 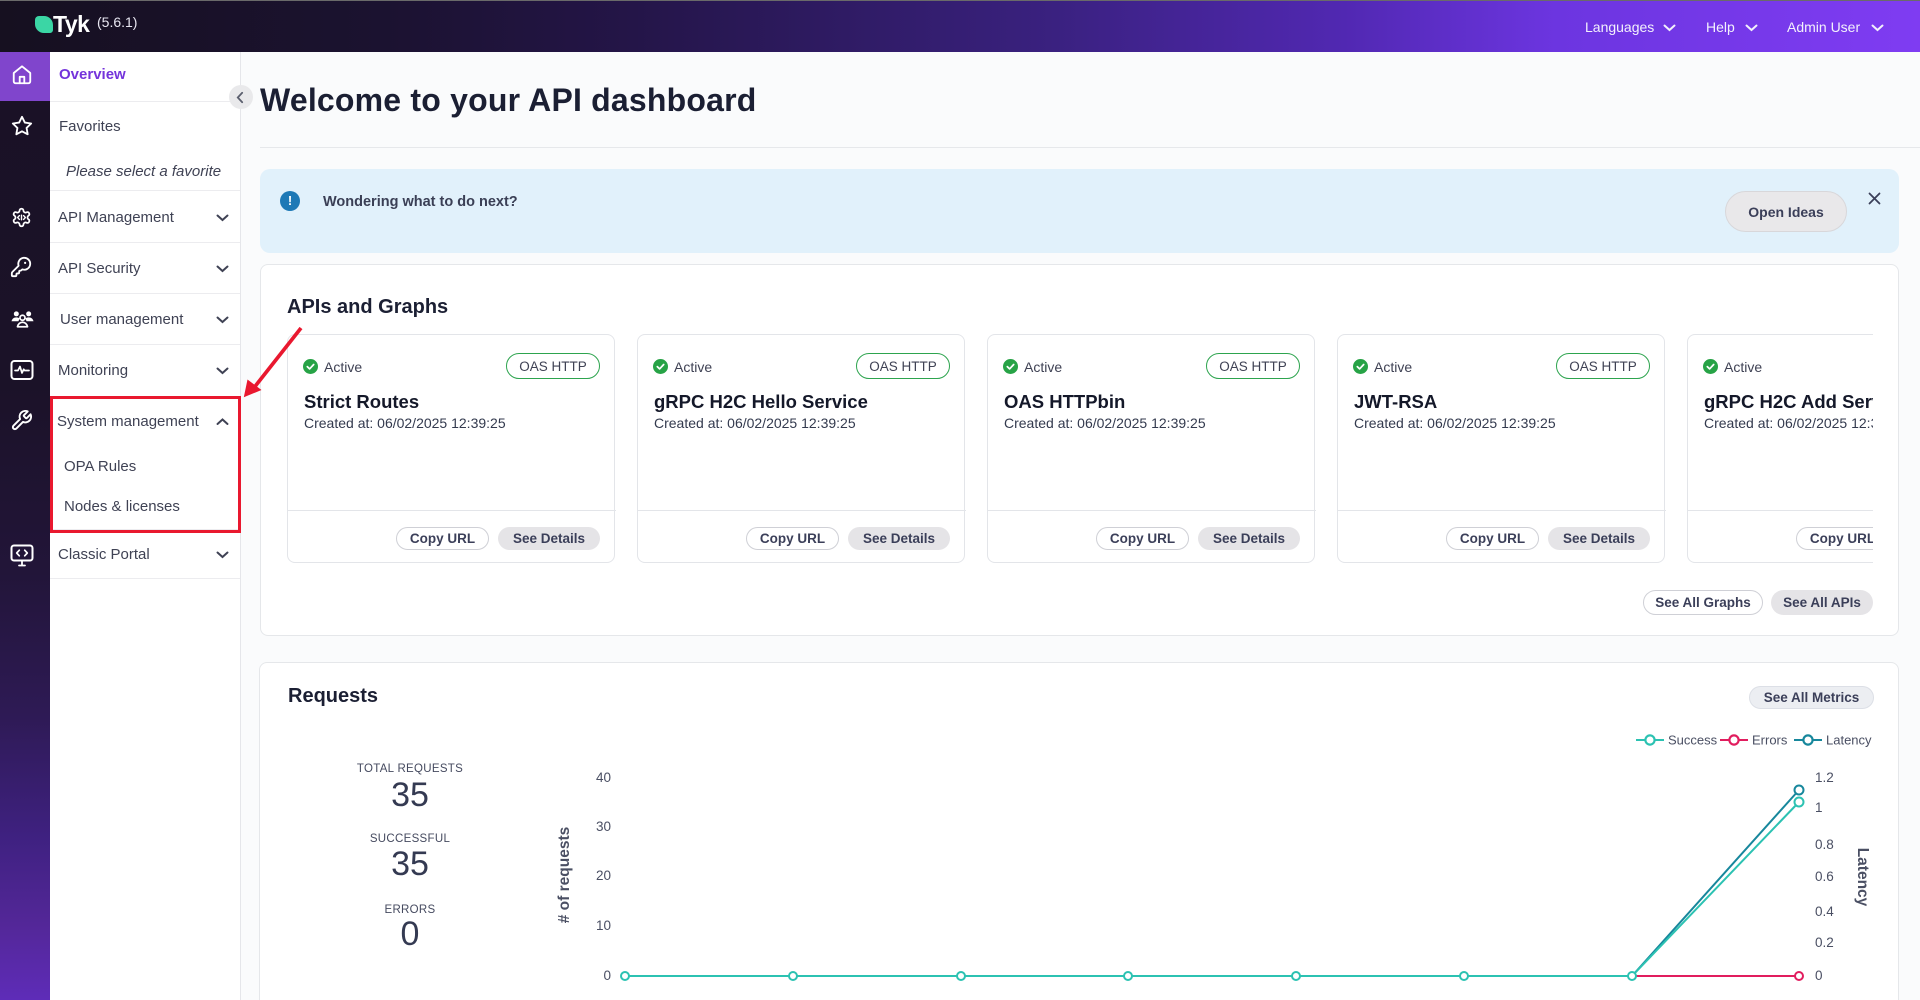 I want to click on svg-text: 0.8, so click(x=1824, y=844).